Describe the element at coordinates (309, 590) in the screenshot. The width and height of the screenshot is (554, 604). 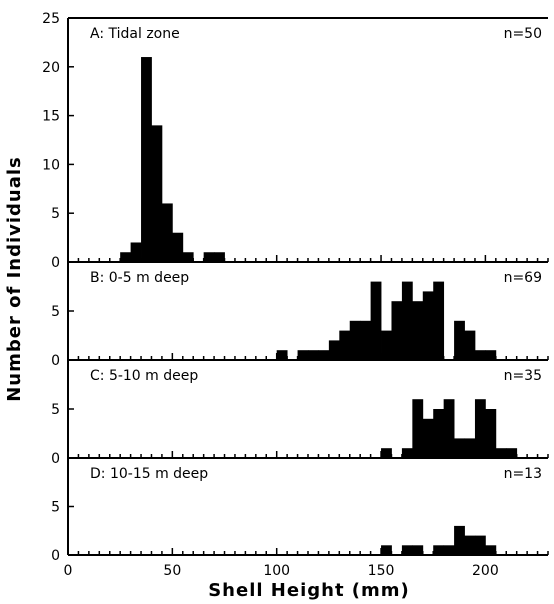
I see `x-axis-label: Shell Height (mm)` at that location.